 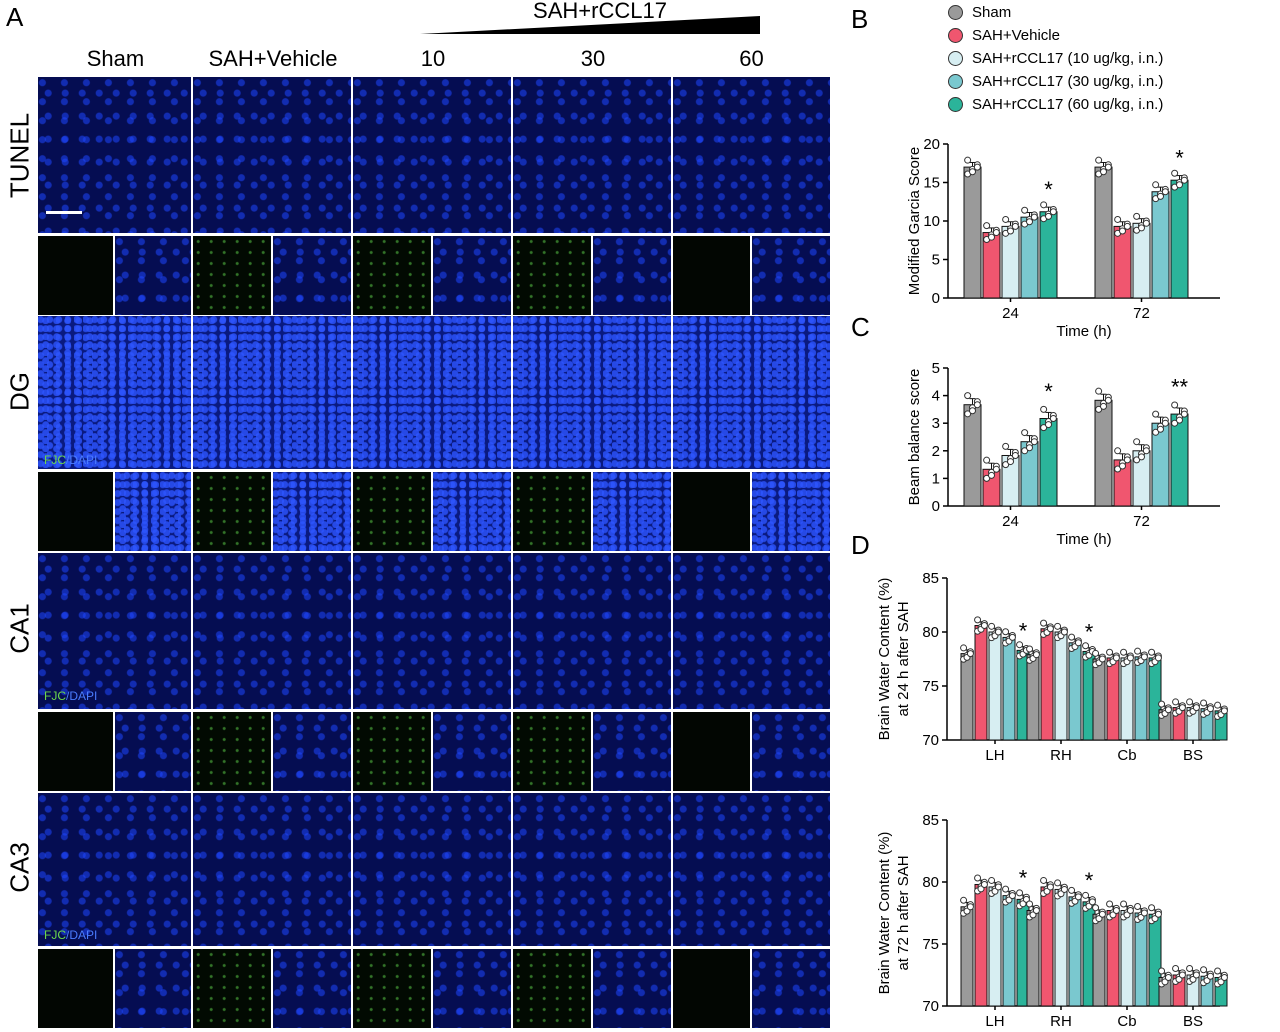 I want to click on y-tick-label: 2, so click(x=936, y=451).